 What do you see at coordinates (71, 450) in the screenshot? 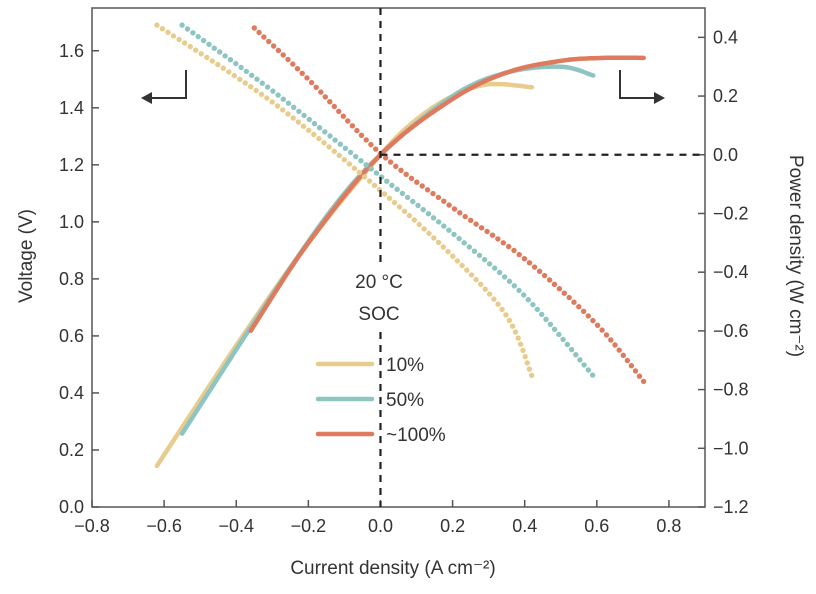
I see `y-left-tick-label: 0.2` at bounding box center [71, 450].